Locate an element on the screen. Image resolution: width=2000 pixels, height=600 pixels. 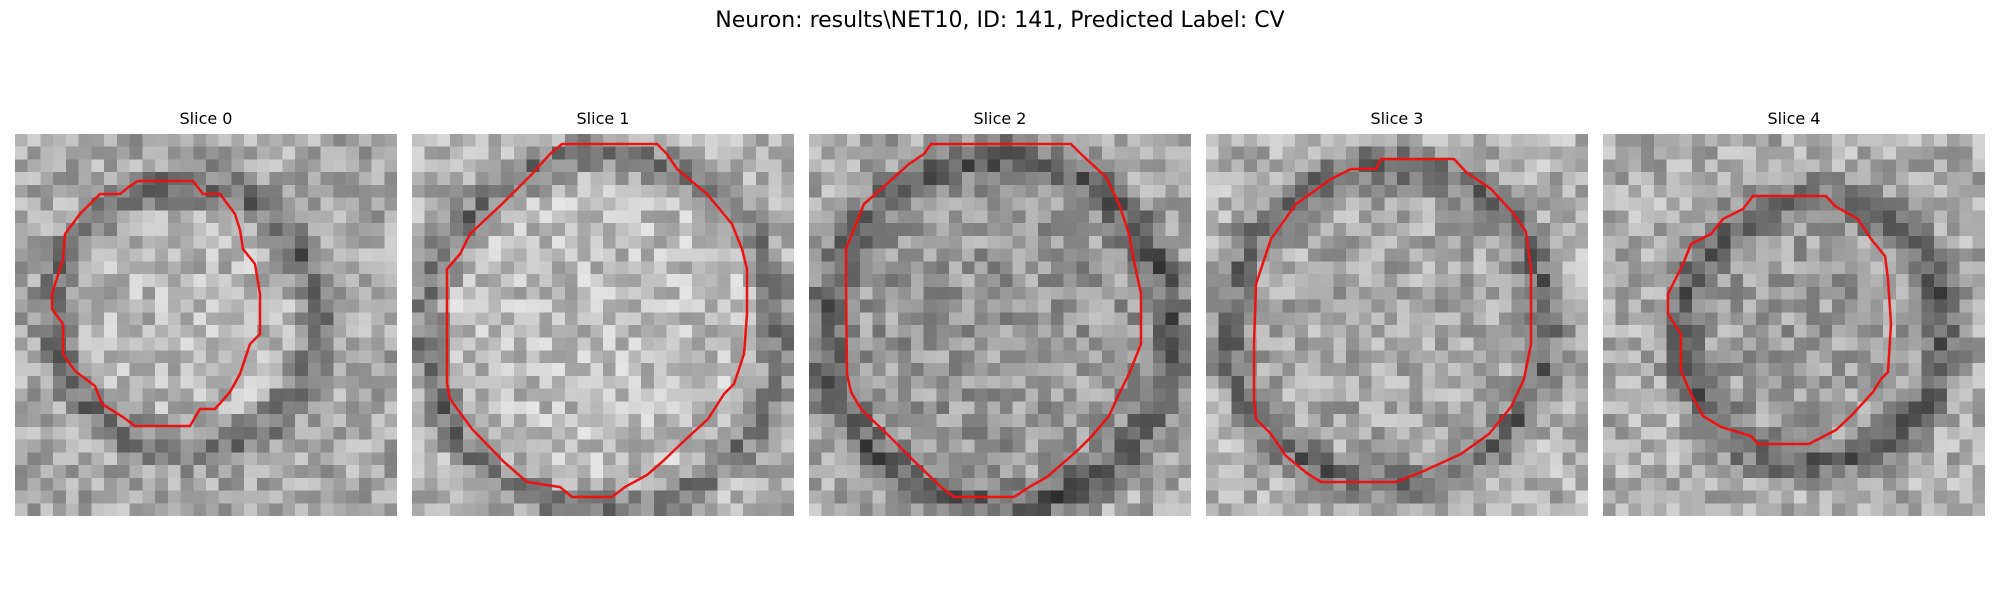
slice-title-4: Slice 4 is located at coordinates (1794, 118).